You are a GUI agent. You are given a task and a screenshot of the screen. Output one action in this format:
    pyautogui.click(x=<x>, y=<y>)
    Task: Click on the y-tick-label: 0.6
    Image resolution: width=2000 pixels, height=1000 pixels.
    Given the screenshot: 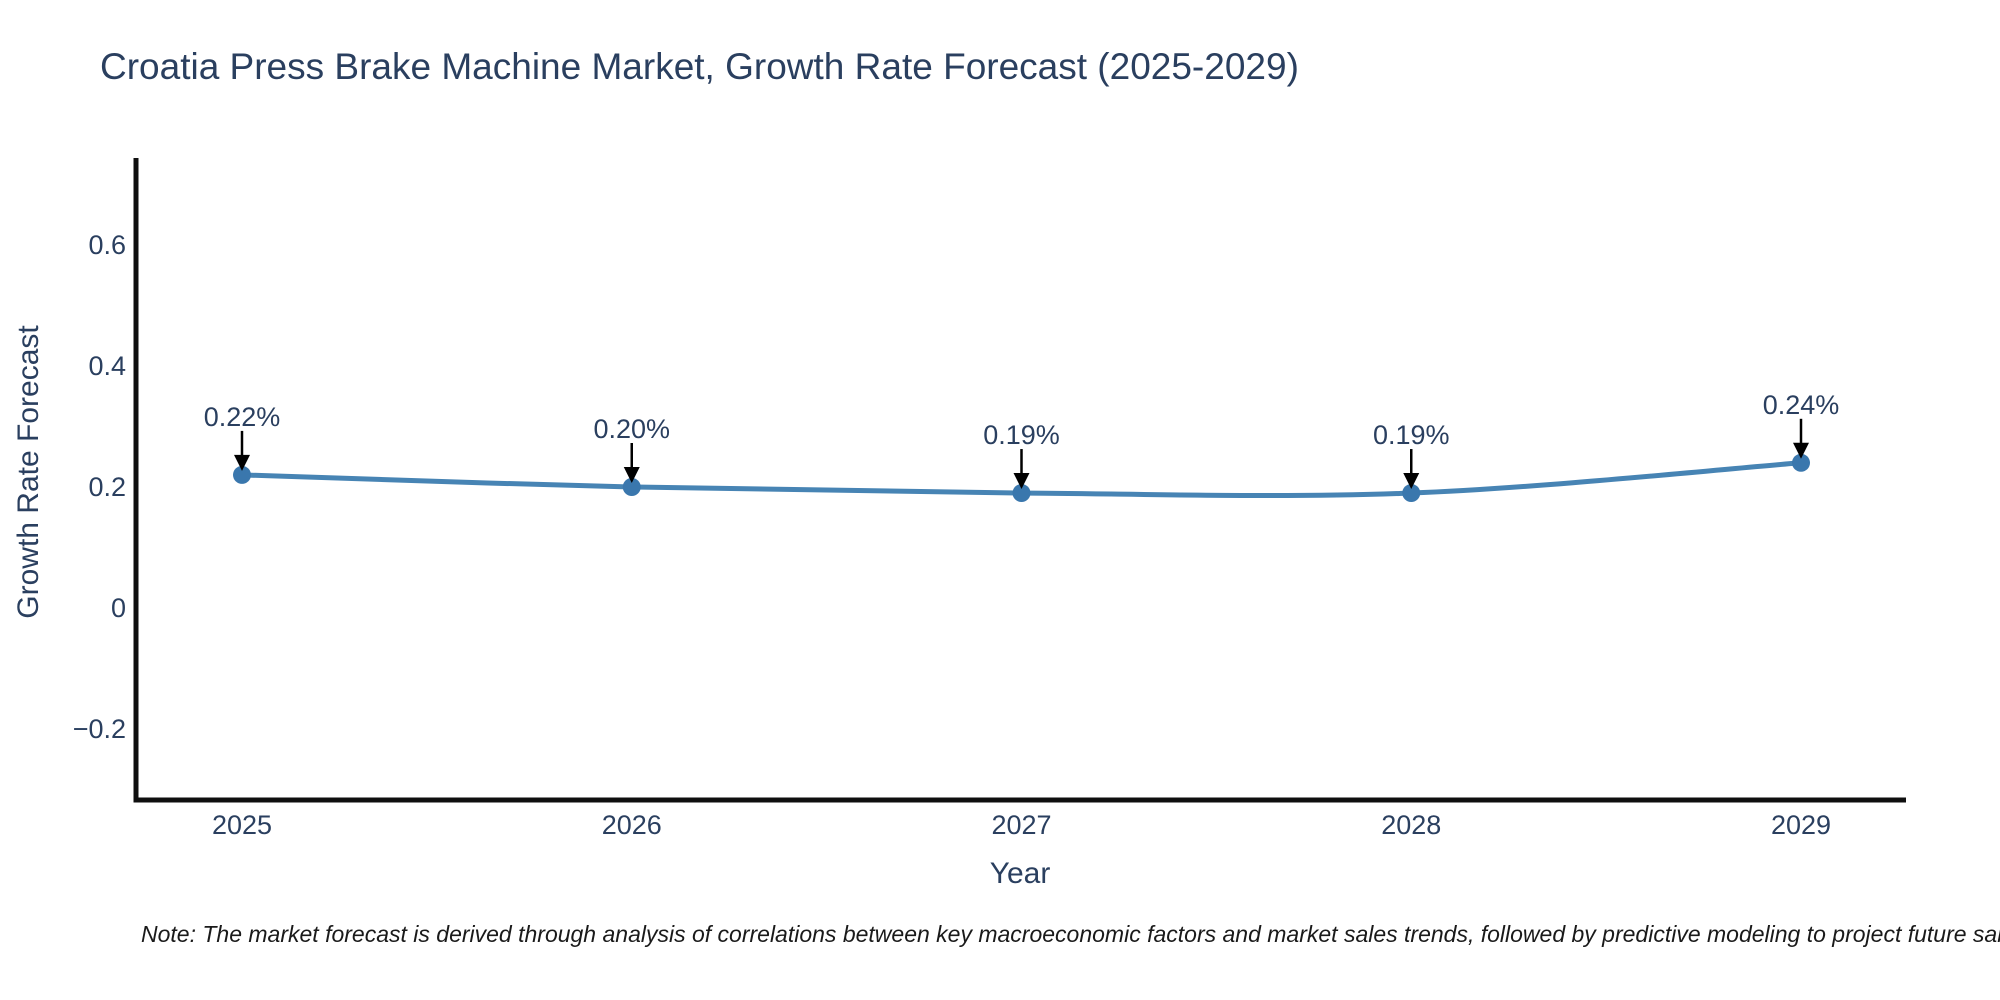 What is the action you would take?
    pyautogui.click(x=107, y=245)
    